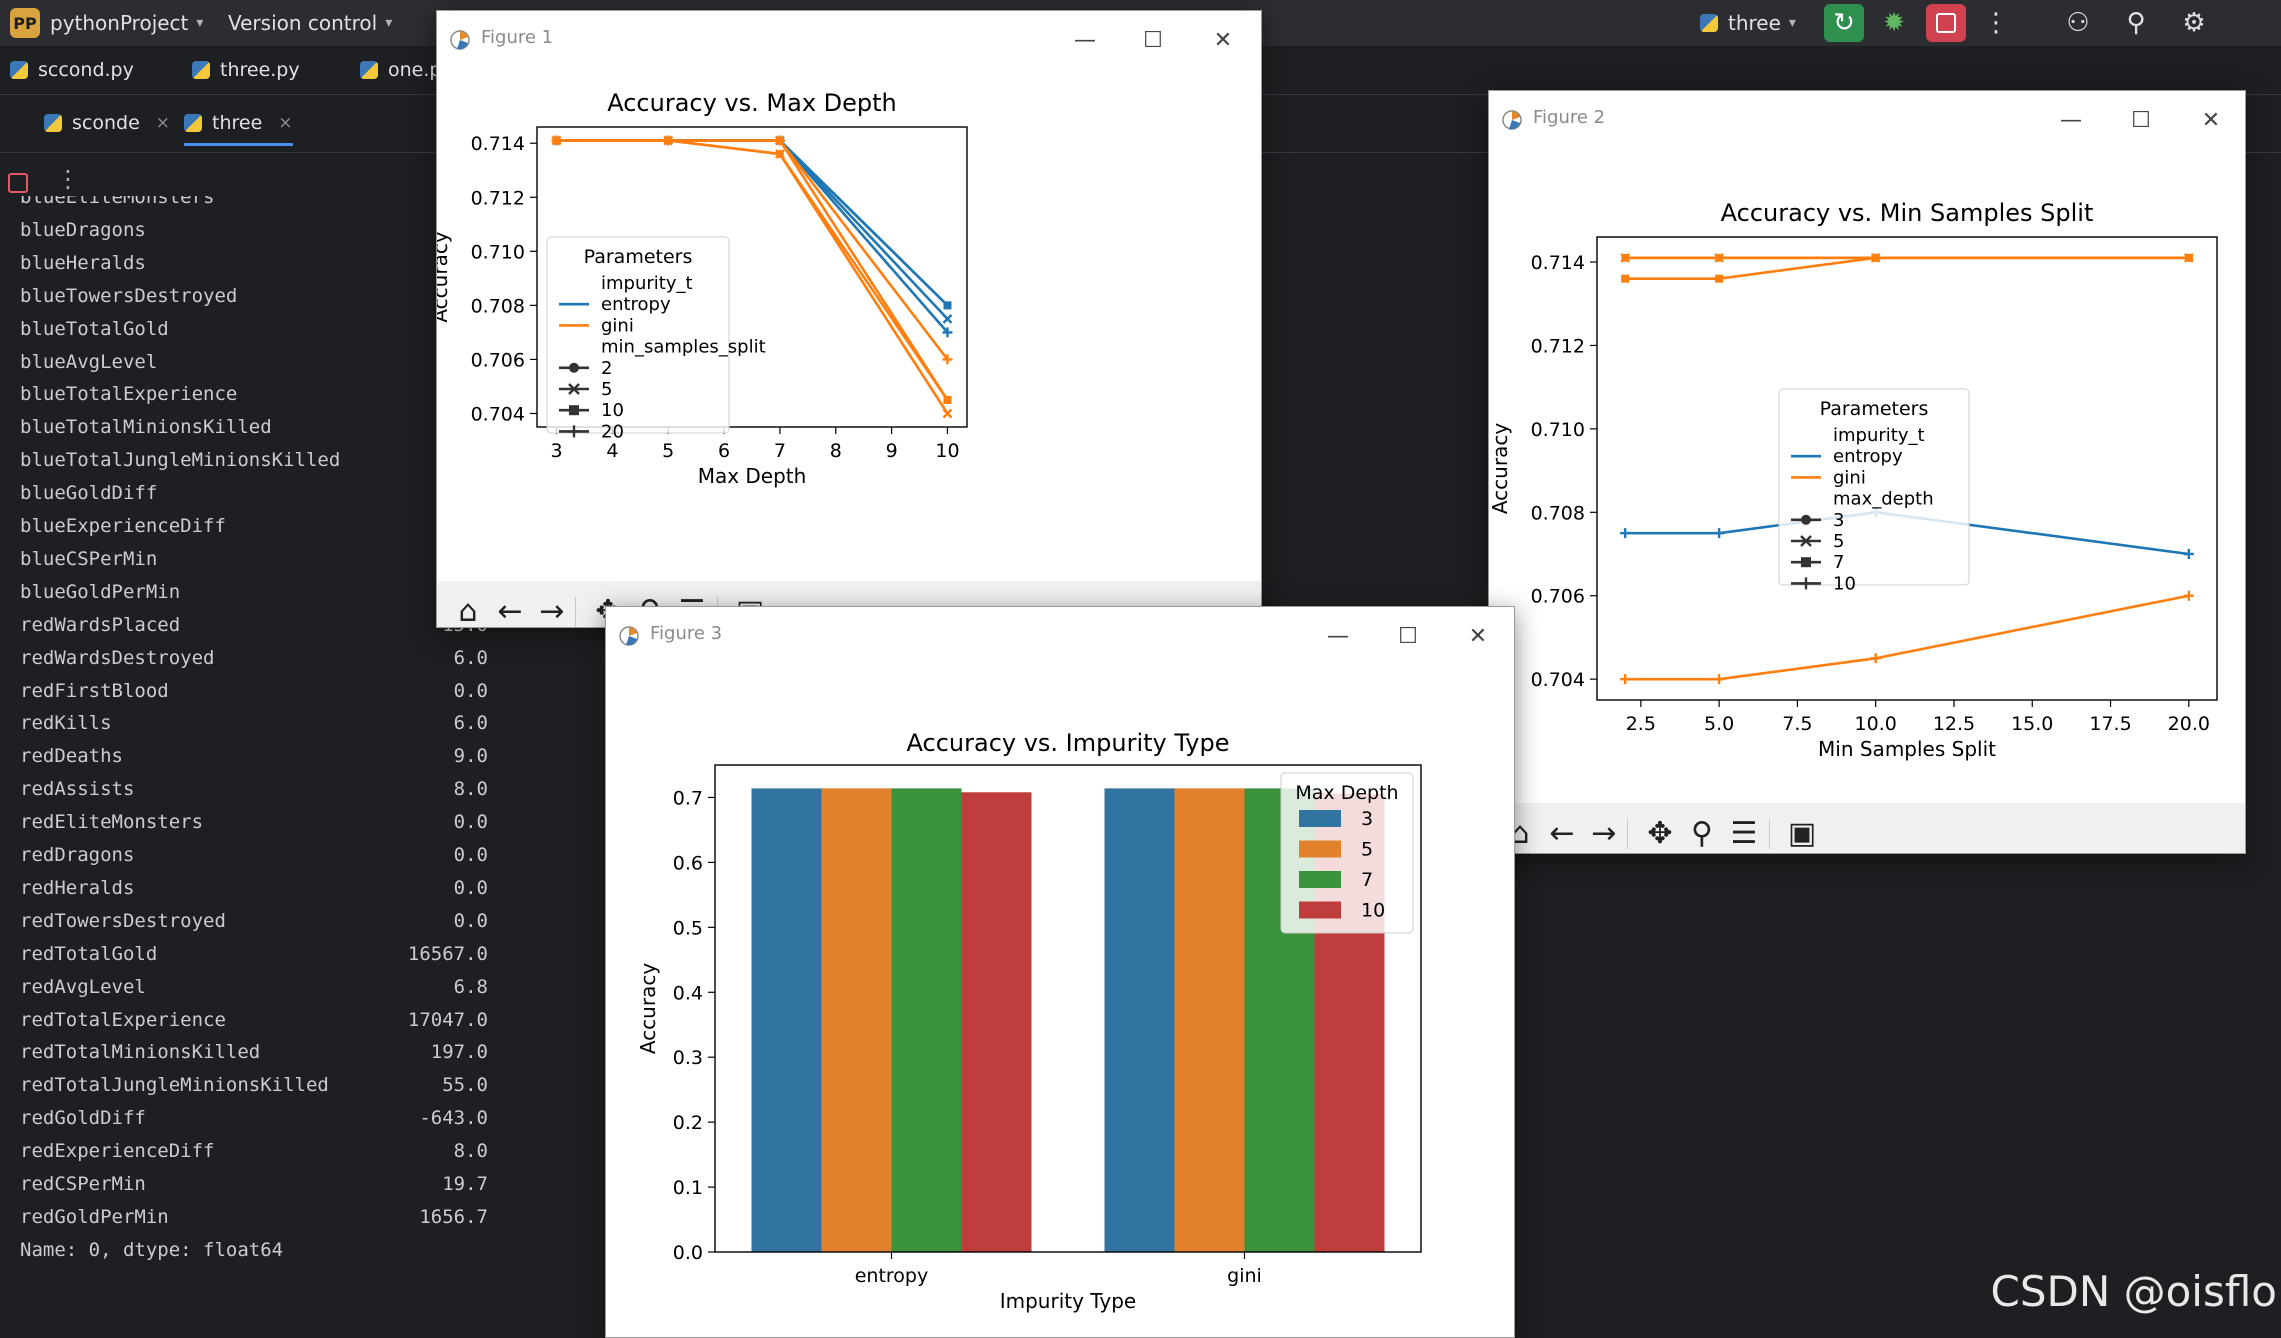 This screenshot has width=2281, height=1338. What do you see at coordinates (400, 70) in the screenshot?
I see `editor-tab-one: one.p` at bounding box center [400, 70].